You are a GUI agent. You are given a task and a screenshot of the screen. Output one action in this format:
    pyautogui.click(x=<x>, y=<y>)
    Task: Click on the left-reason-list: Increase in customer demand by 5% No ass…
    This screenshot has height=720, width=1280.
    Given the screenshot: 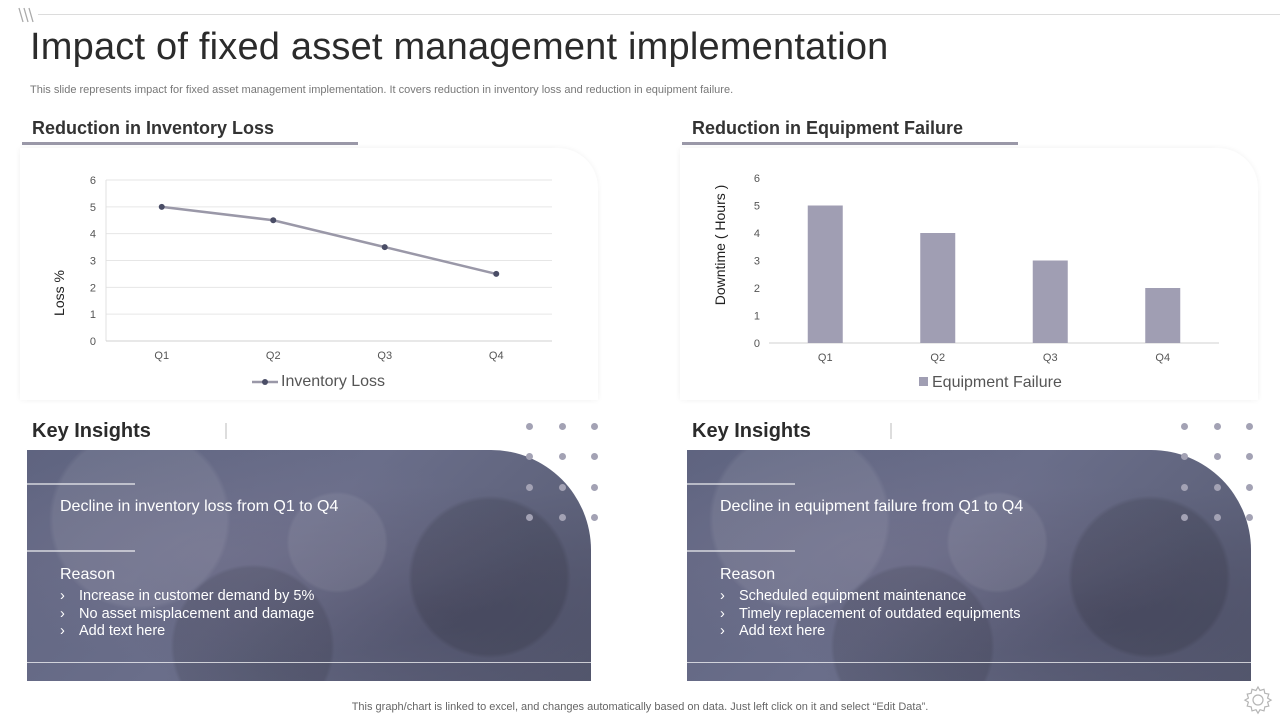 What is the action you would take?
    pyautogui.click(x=187, y=614)
    